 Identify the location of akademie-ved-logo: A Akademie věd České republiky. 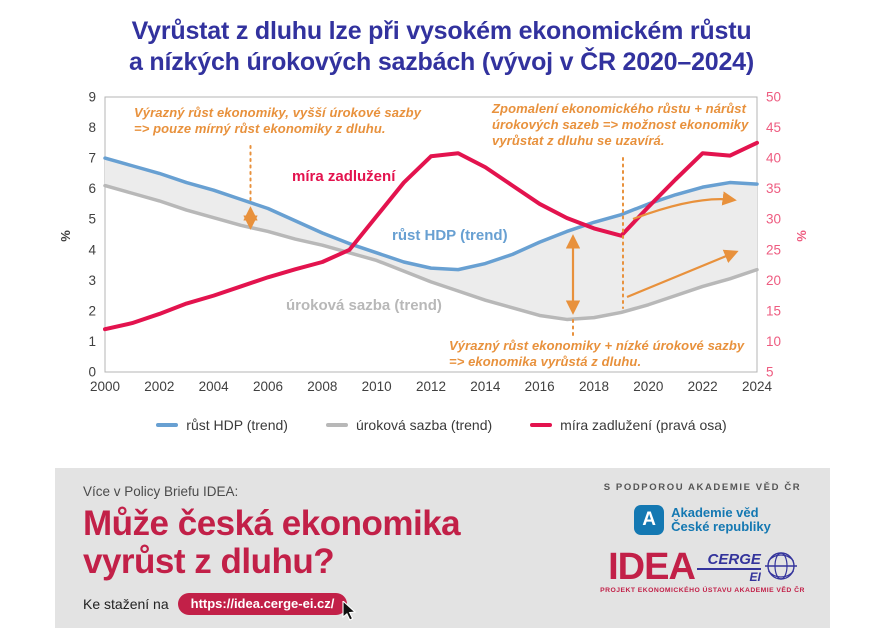
(702, 520).